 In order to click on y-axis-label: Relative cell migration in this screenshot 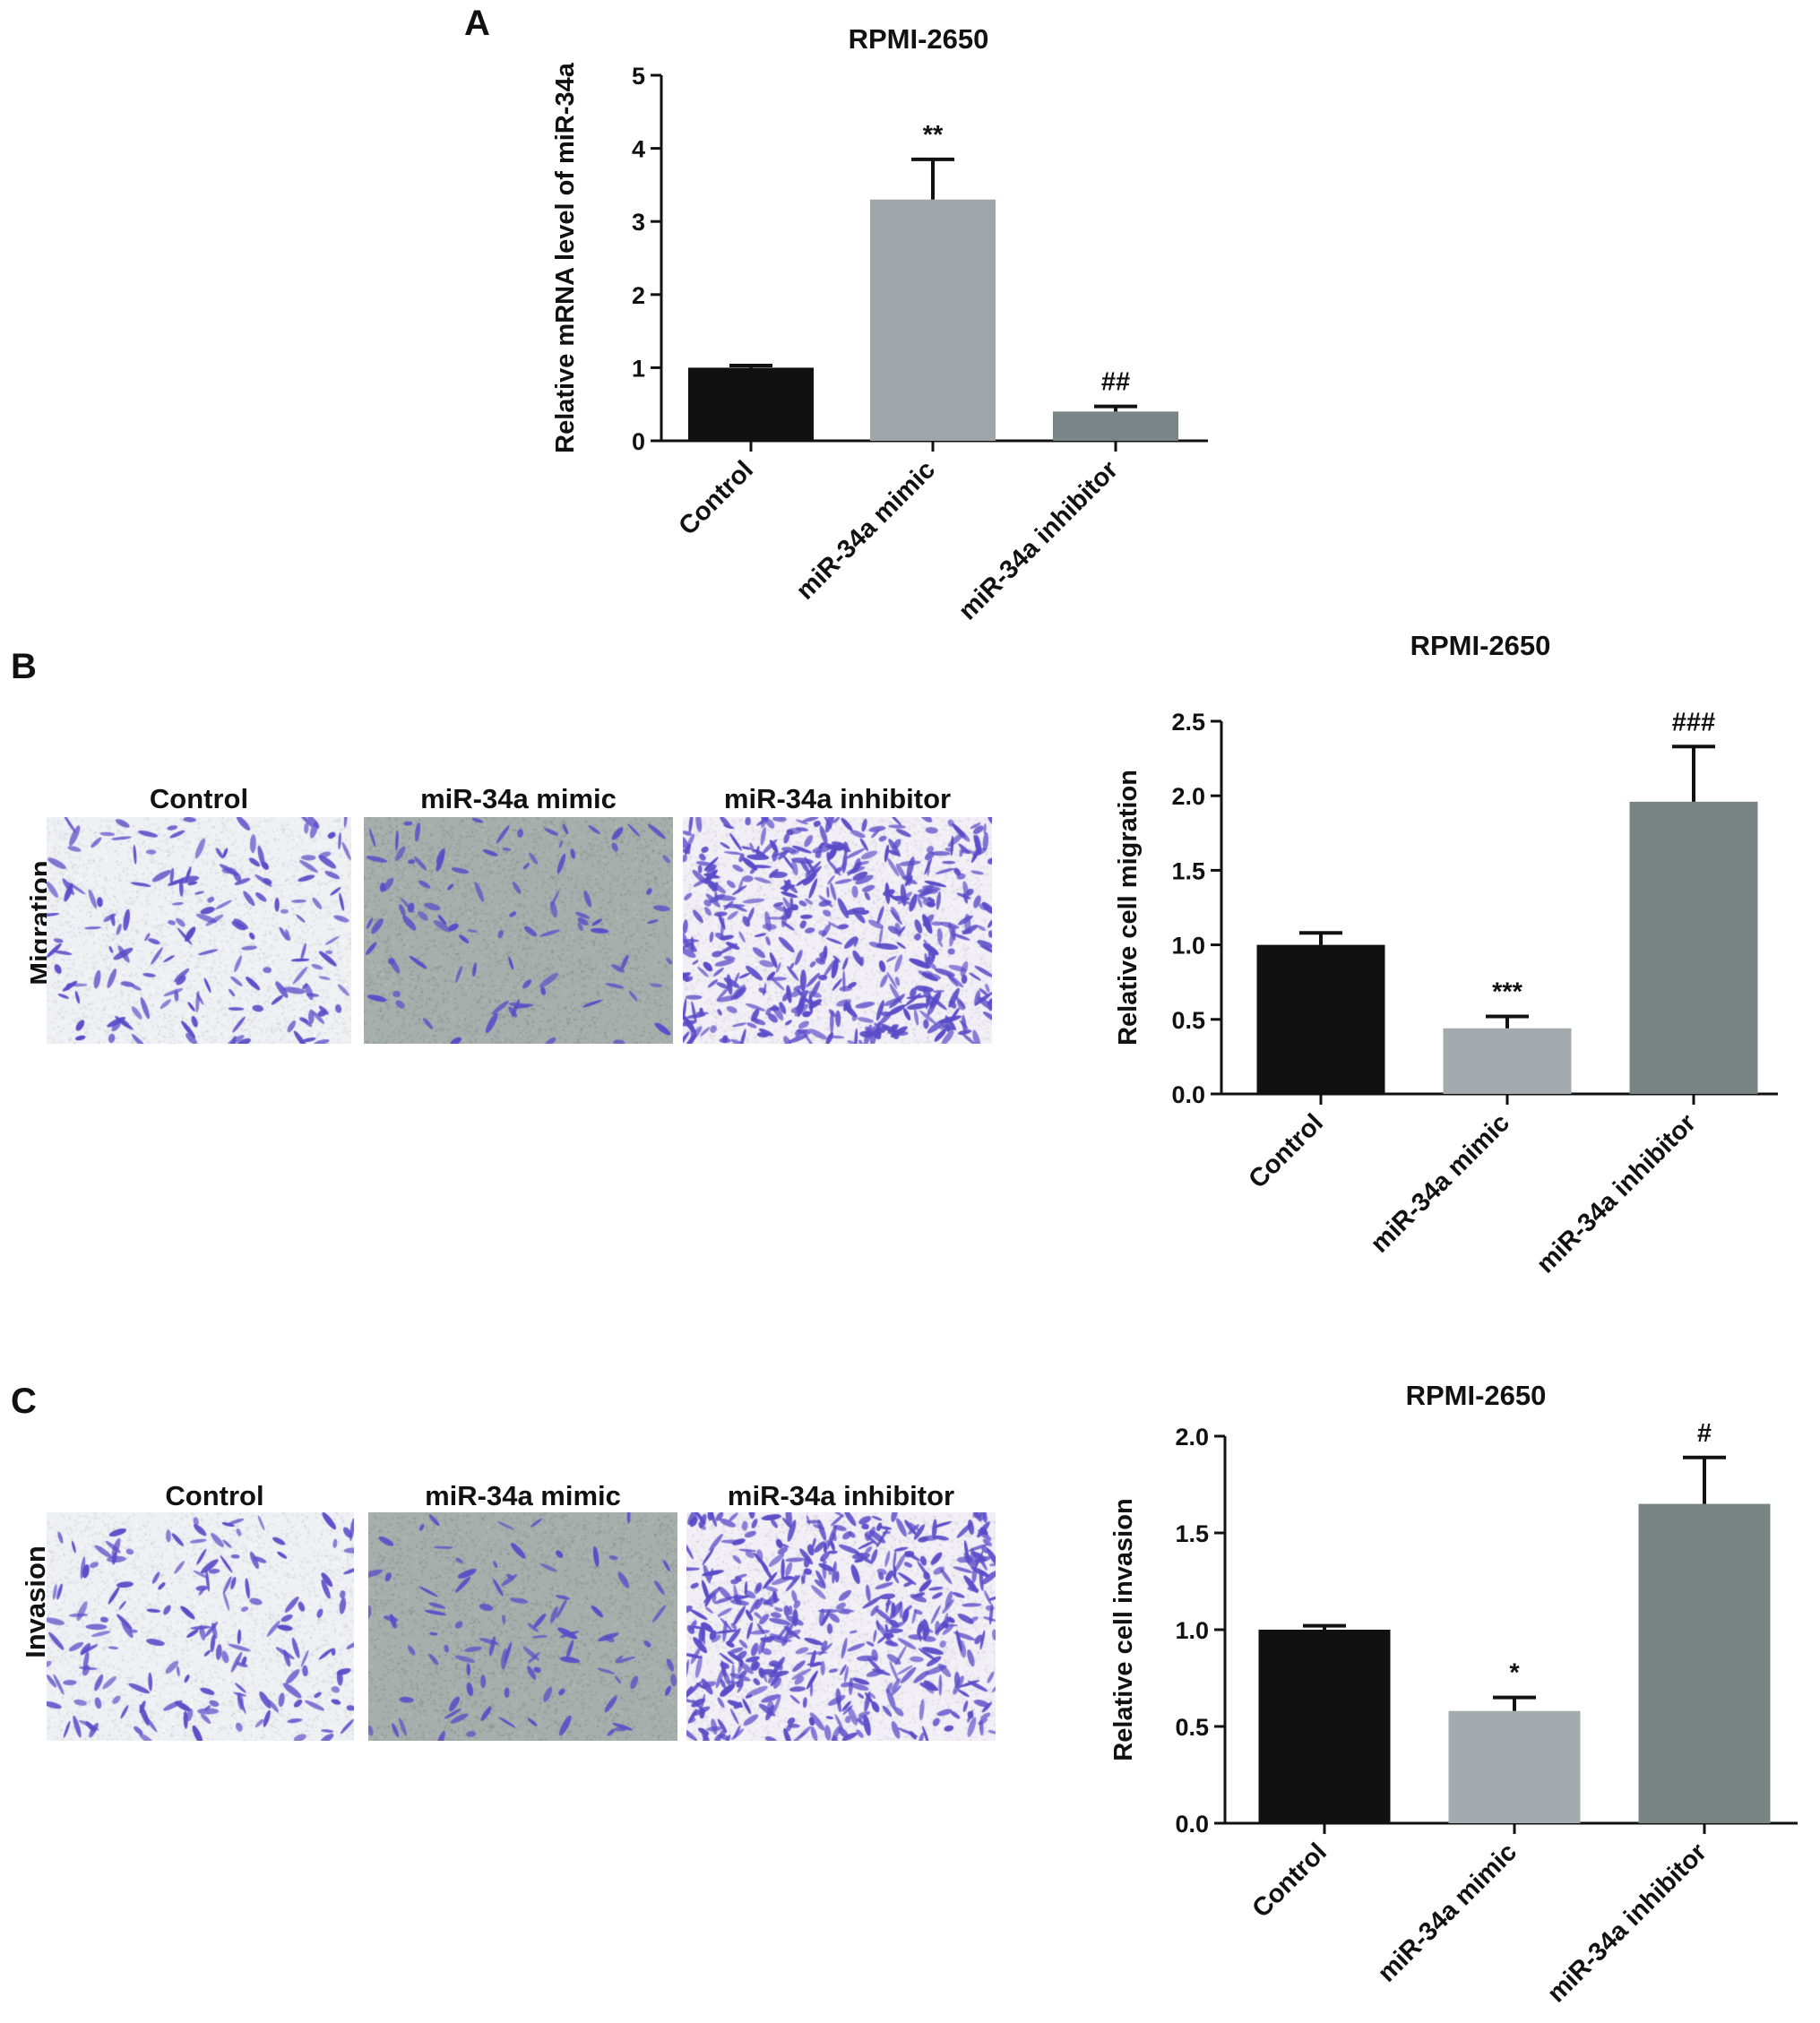, I will do `click(1128, 908)`.